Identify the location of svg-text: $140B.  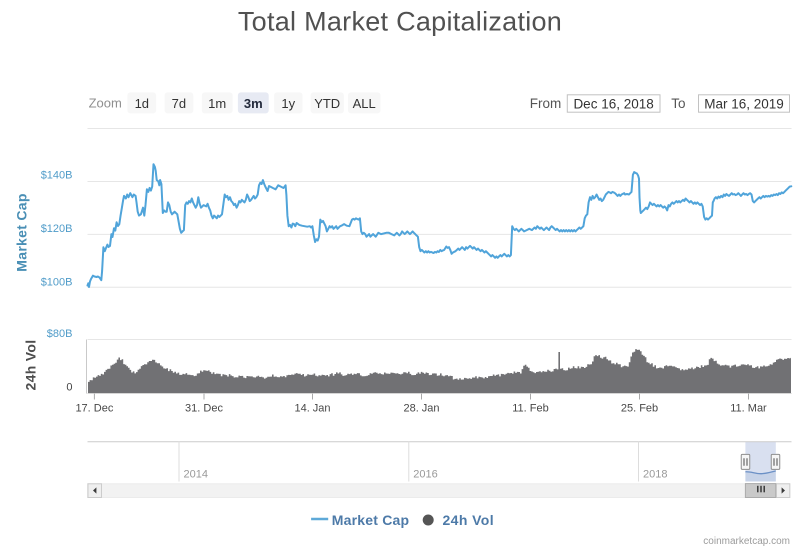
(57, 176).